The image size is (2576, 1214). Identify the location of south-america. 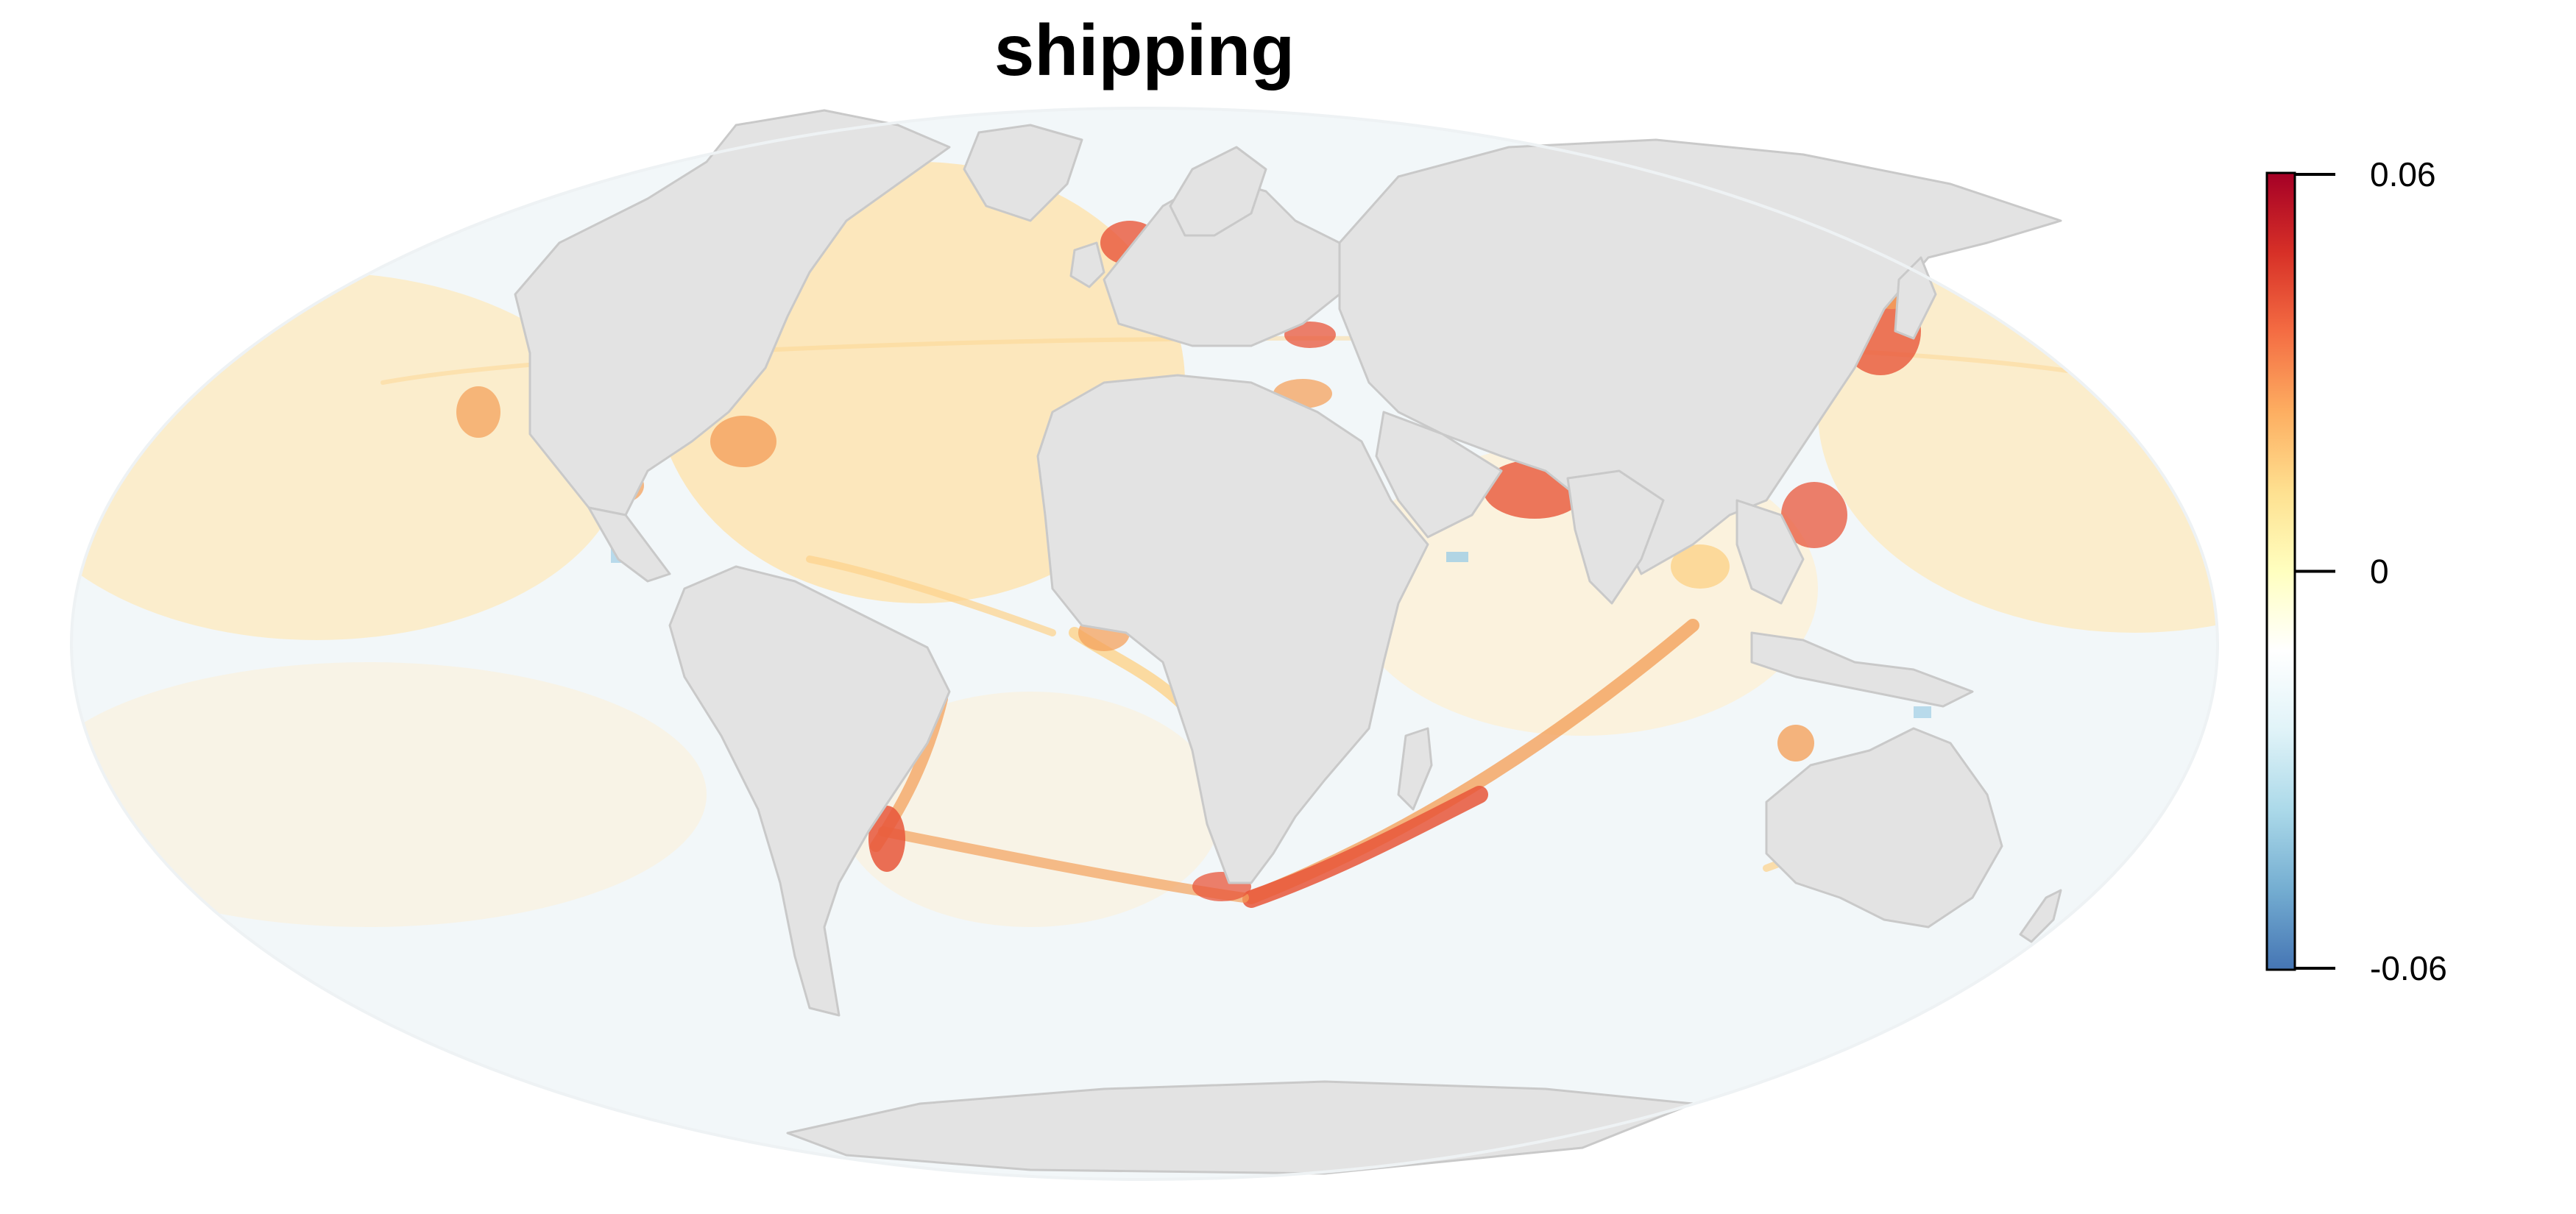
(810, 791).